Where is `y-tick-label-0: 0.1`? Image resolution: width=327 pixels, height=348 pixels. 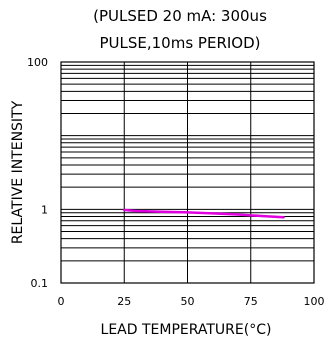
y-tick-label-0: 0.1 is located at coordinates (40, 283).